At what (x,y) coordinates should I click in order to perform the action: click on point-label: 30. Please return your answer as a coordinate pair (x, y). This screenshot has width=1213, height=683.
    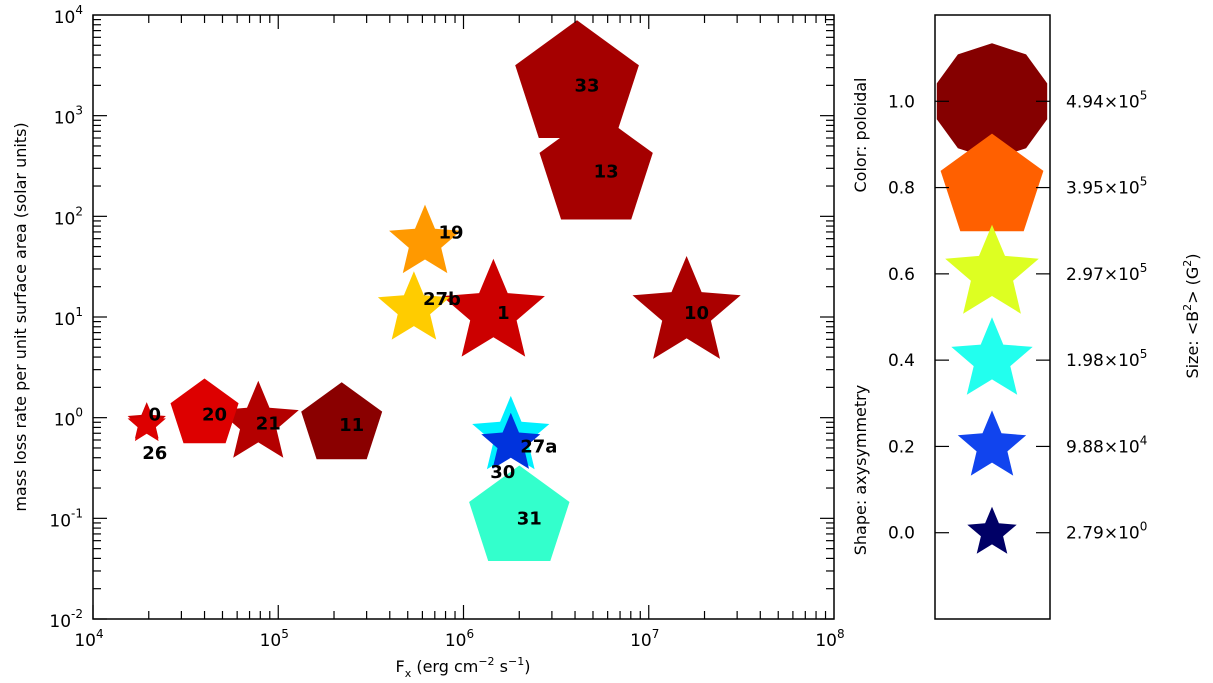
    Looking at the image, I should click on (502, 472).